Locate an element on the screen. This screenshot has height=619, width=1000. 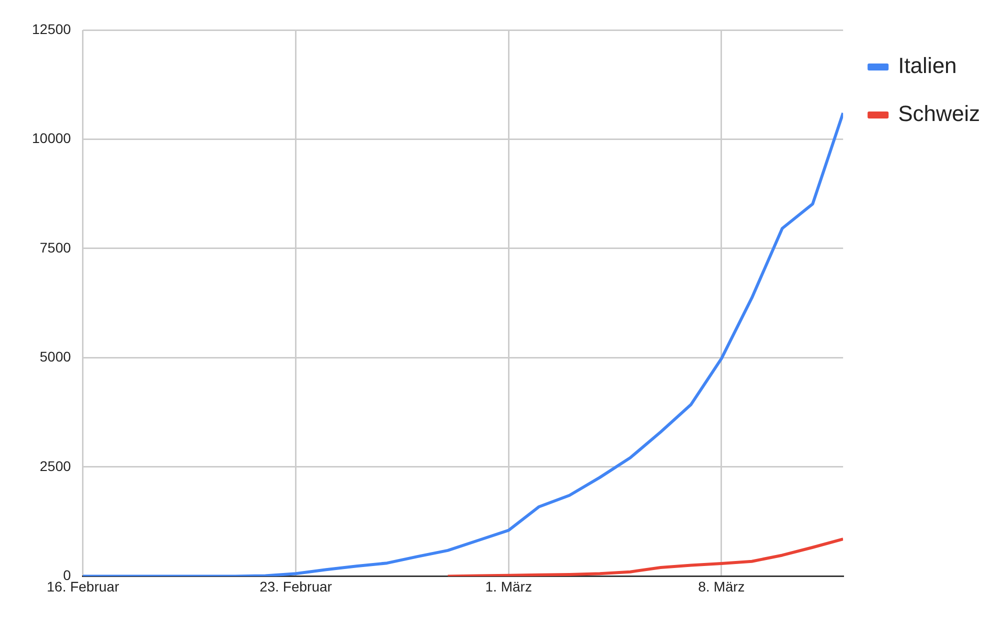
y-tick-label: 0 is located at coordinates (67, 575).